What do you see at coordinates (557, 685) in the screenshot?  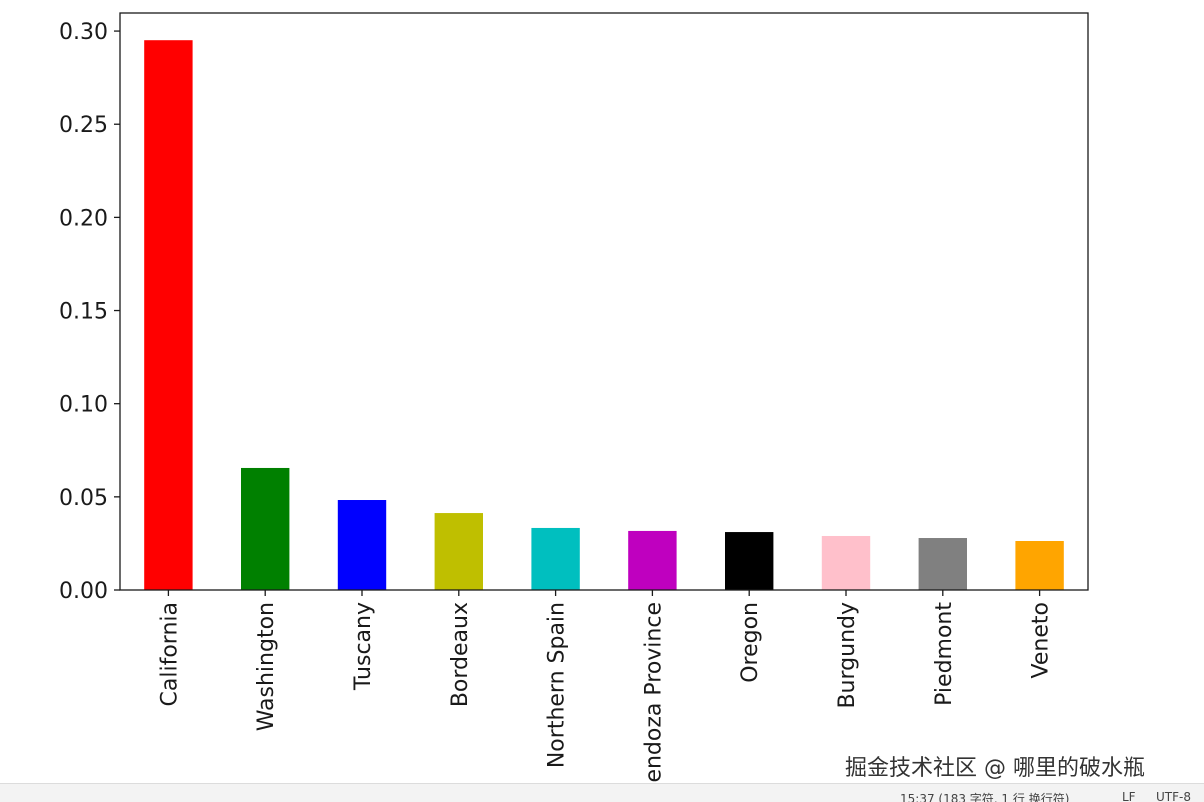 I see `x-tick-label: Northern Spain` at bounding box center [557, 685].